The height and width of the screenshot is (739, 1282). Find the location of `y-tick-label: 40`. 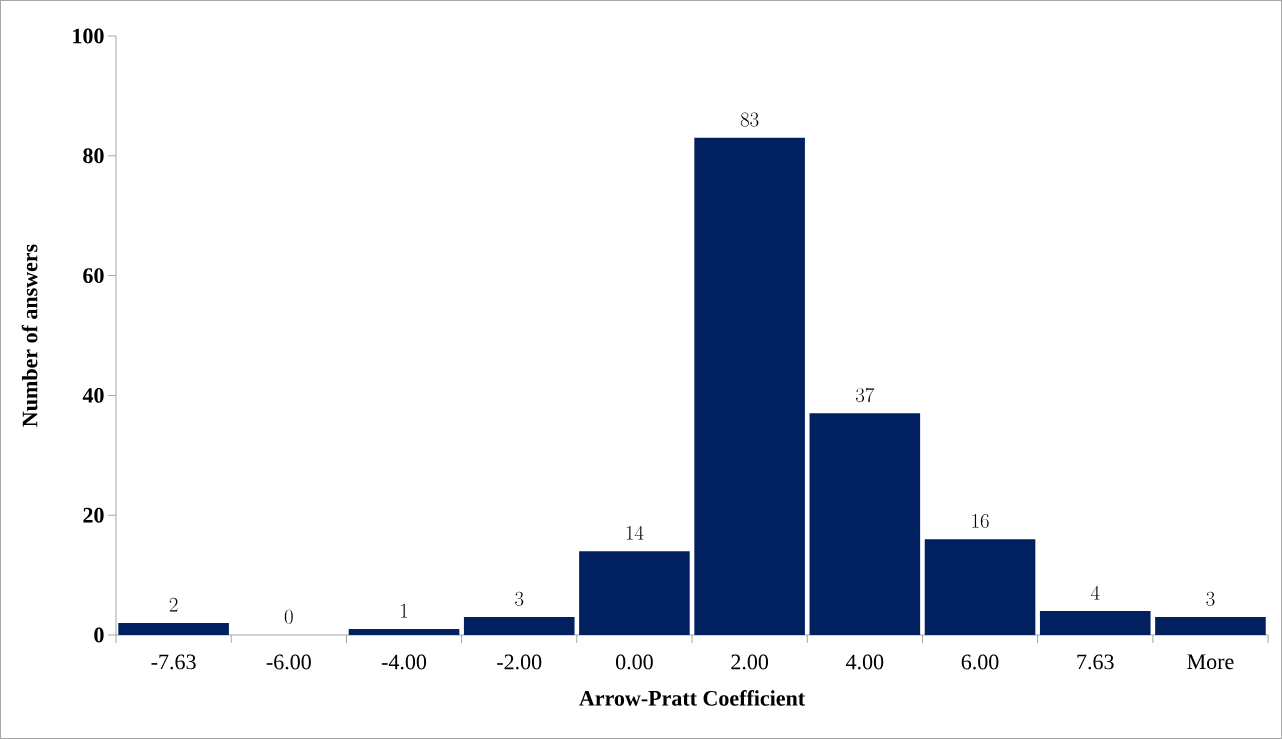

y-tick-label: 40 is located at coordinates (93, 395).